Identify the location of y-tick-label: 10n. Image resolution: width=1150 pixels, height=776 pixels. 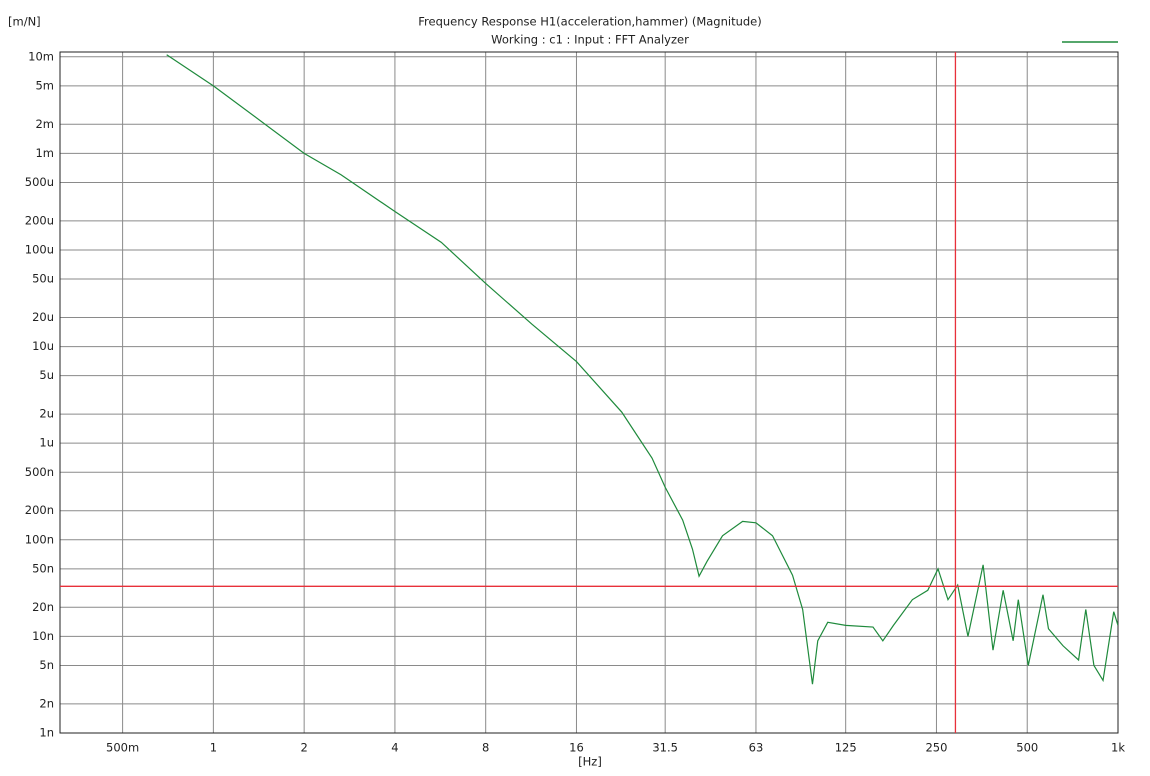
(43, 636).